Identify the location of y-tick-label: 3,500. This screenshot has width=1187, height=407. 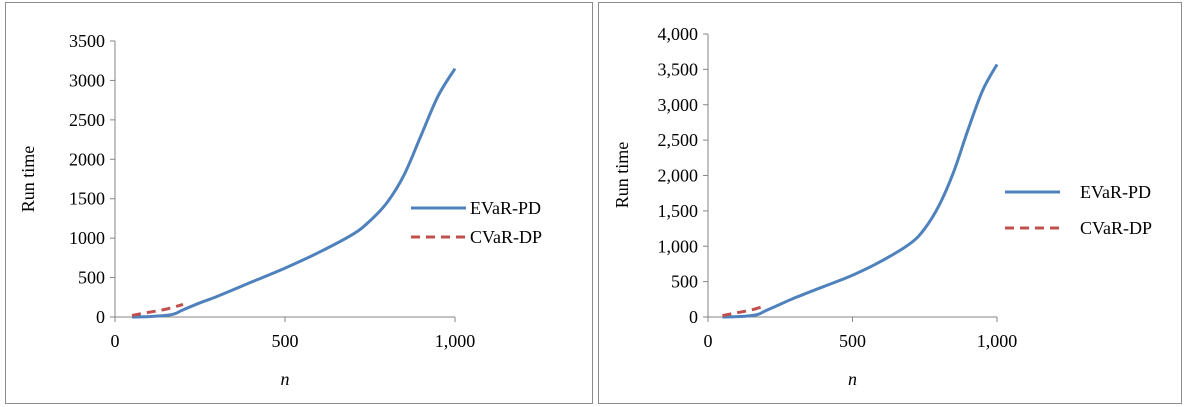
(678, 69).